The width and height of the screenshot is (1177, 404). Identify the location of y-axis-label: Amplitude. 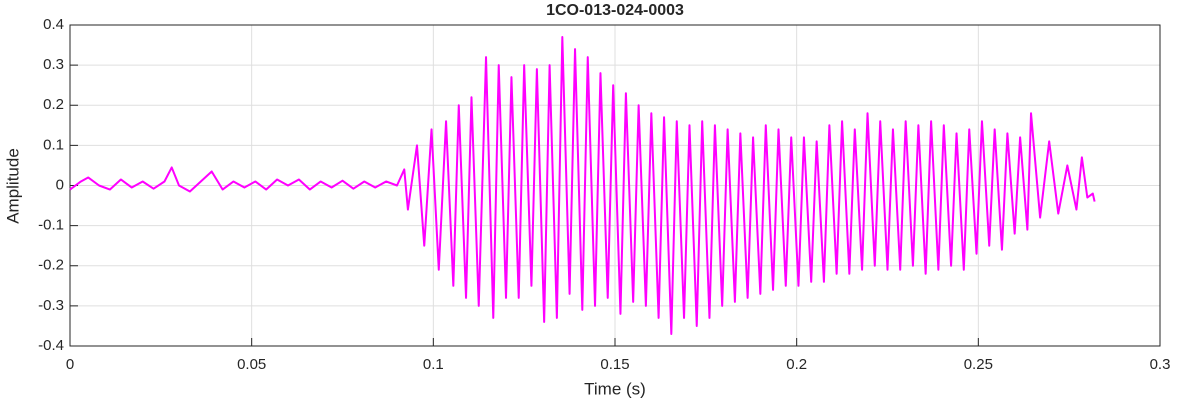
(12, 186).